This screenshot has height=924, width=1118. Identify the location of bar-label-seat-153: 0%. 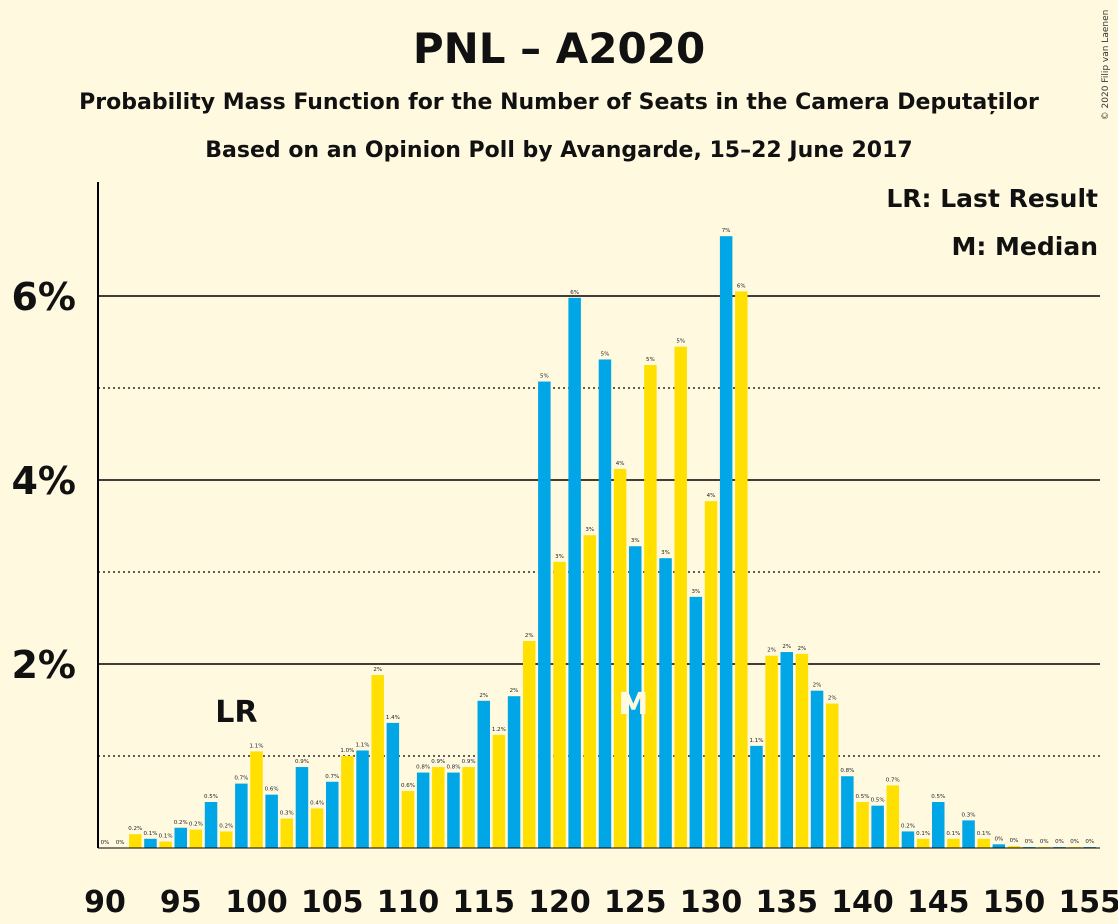
(1059, 842).